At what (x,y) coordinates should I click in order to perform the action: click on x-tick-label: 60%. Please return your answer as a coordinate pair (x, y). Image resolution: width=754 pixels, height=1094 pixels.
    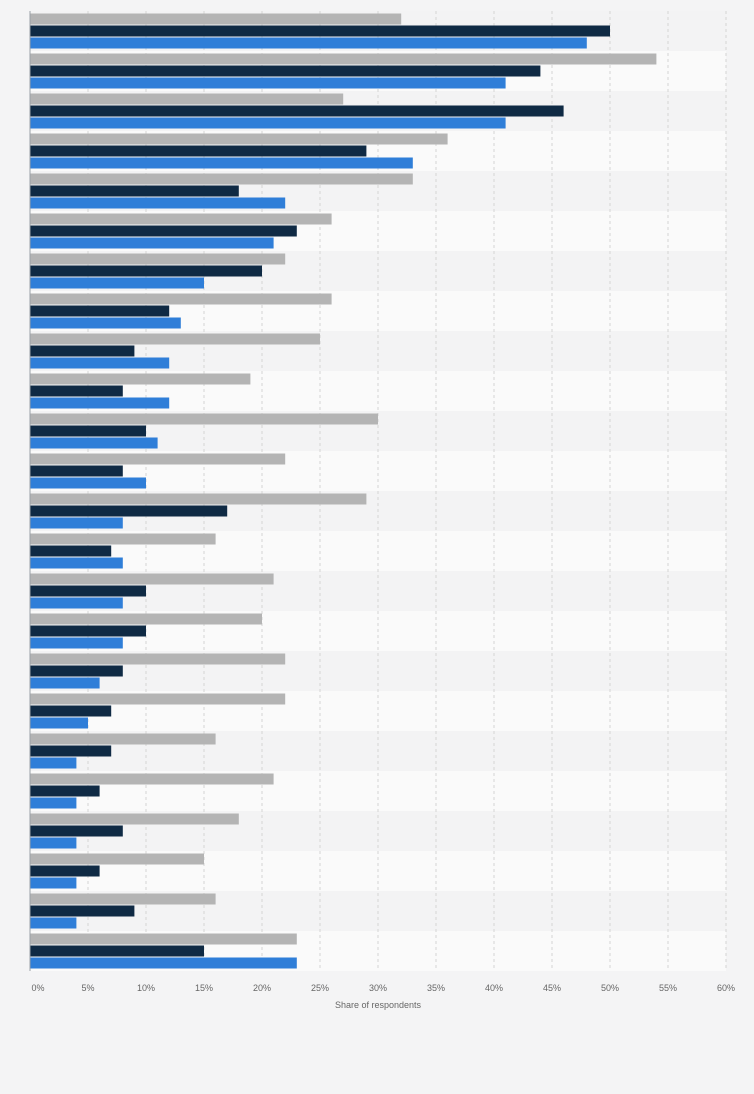
    Looking at the image, I should click on (726, 988).